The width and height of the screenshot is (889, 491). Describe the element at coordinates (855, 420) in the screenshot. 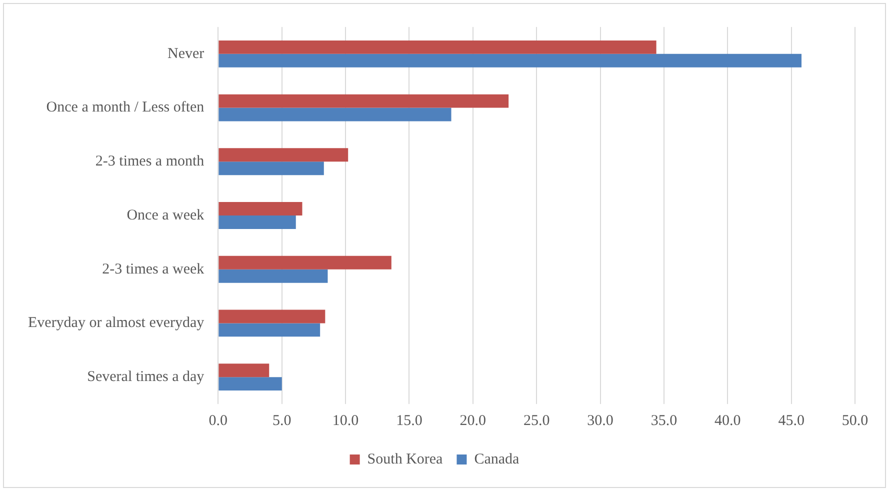

I see `x-tick-label: 50.0` at that location.